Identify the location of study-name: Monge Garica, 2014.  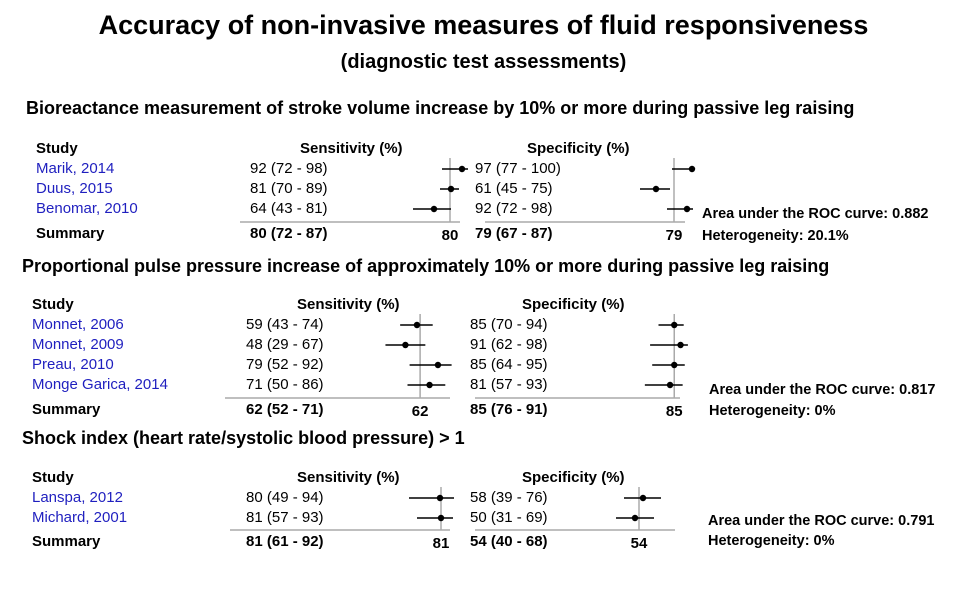
(100, 384).